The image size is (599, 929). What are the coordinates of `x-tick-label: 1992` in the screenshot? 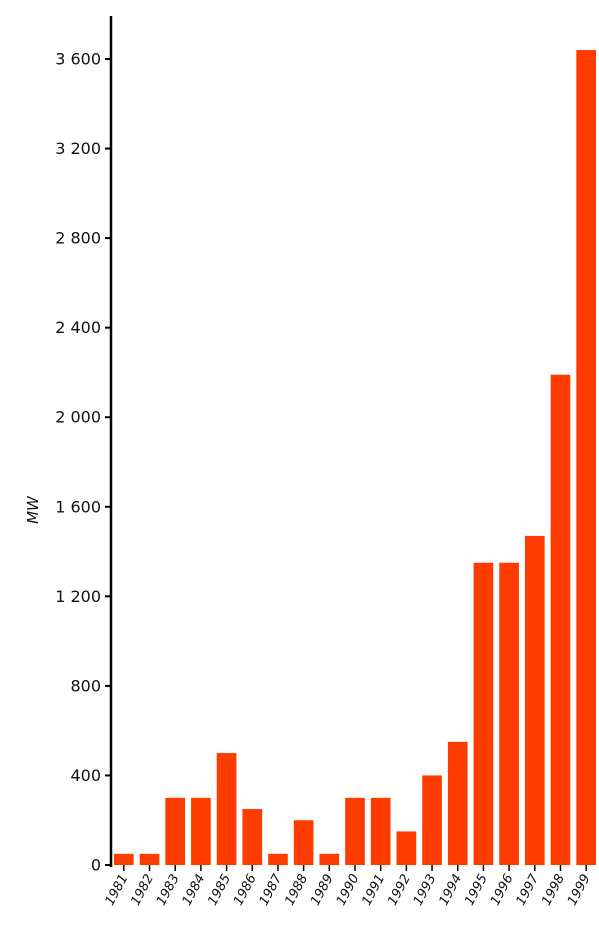 It's located at (399, 890).